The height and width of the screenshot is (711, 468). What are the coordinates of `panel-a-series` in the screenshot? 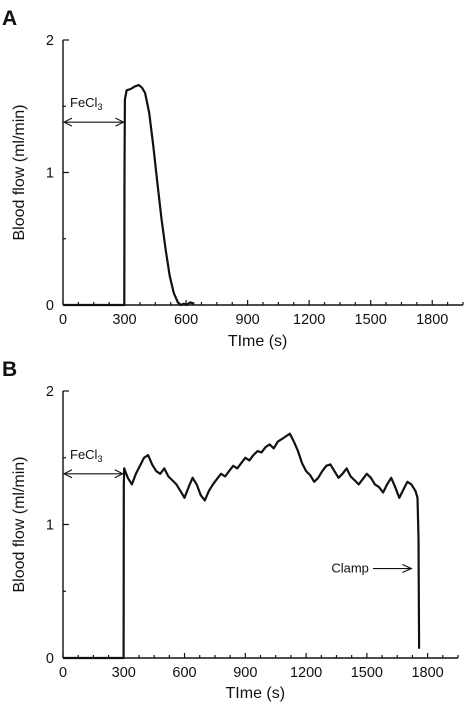 It's located at (129, 195).